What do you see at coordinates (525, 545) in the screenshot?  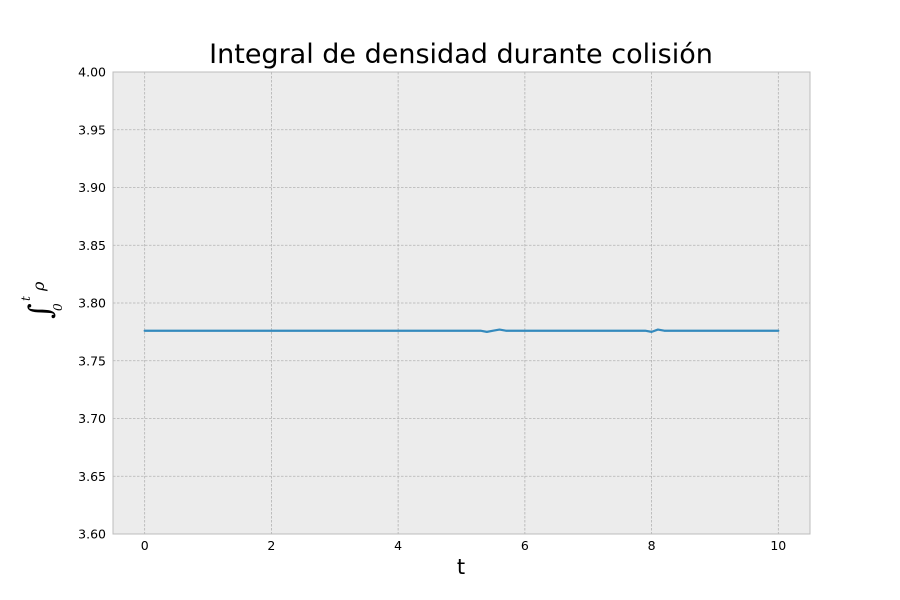 I see `x-tick-label: 6` at bounding box center [525, 545].